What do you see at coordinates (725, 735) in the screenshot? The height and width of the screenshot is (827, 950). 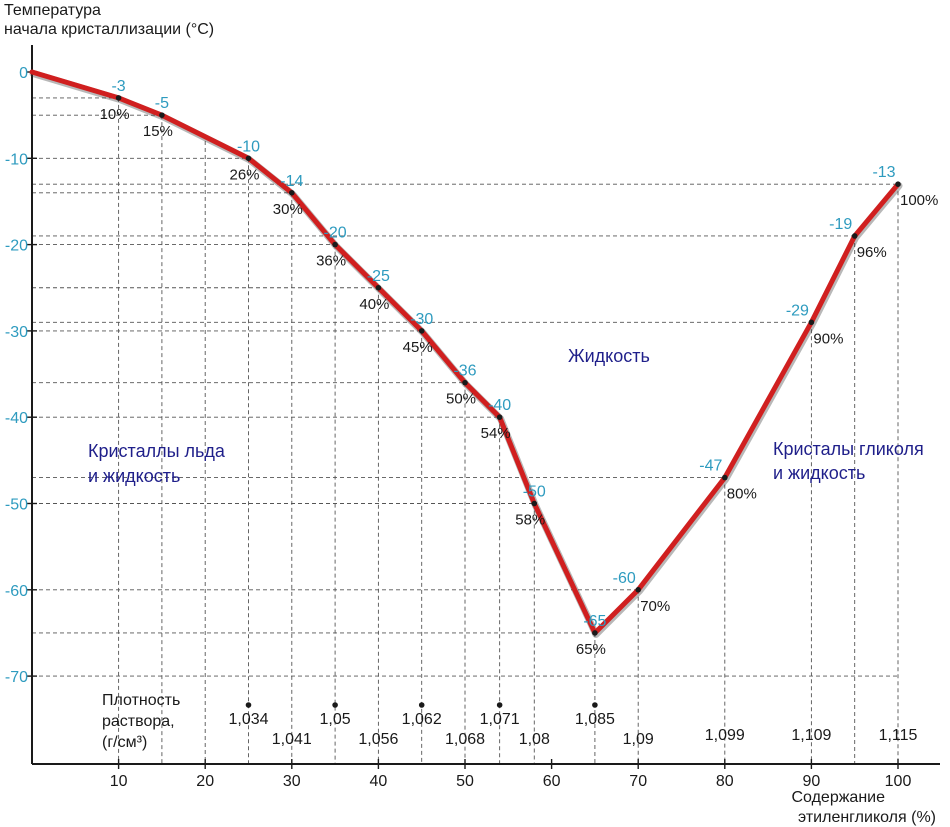 I see `density-value: 1,099` at bounding box center [725, 735].